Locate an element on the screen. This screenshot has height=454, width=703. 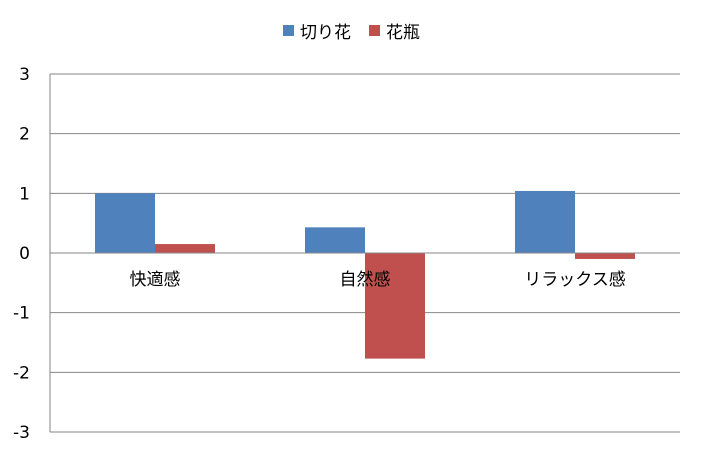
y-tick-label: 1 is located at coordinates (24, 194).